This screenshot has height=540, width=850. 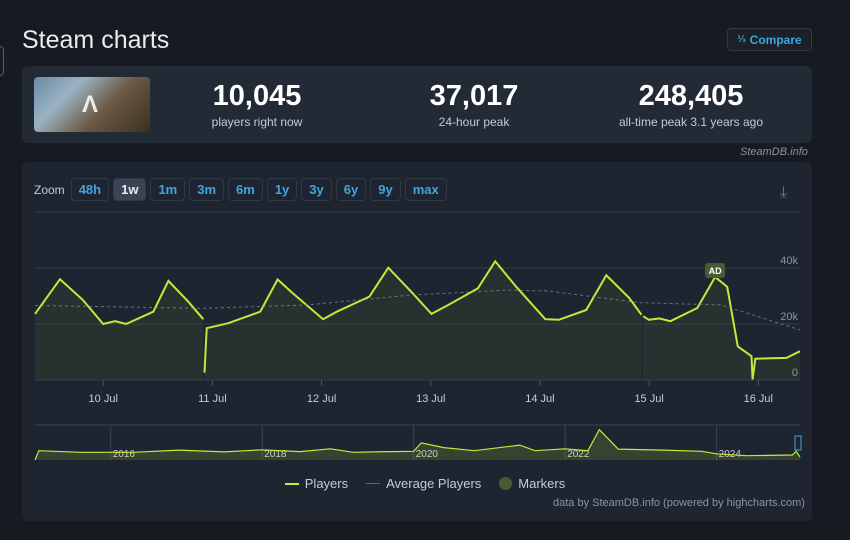 I want to click on y-tick-label: 40k, so click(x=789, y=261).